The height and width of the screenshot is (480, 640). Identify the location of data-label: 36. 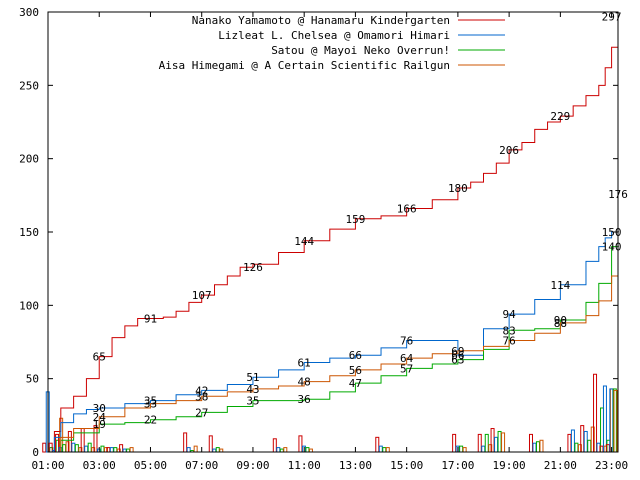
(304, 399).